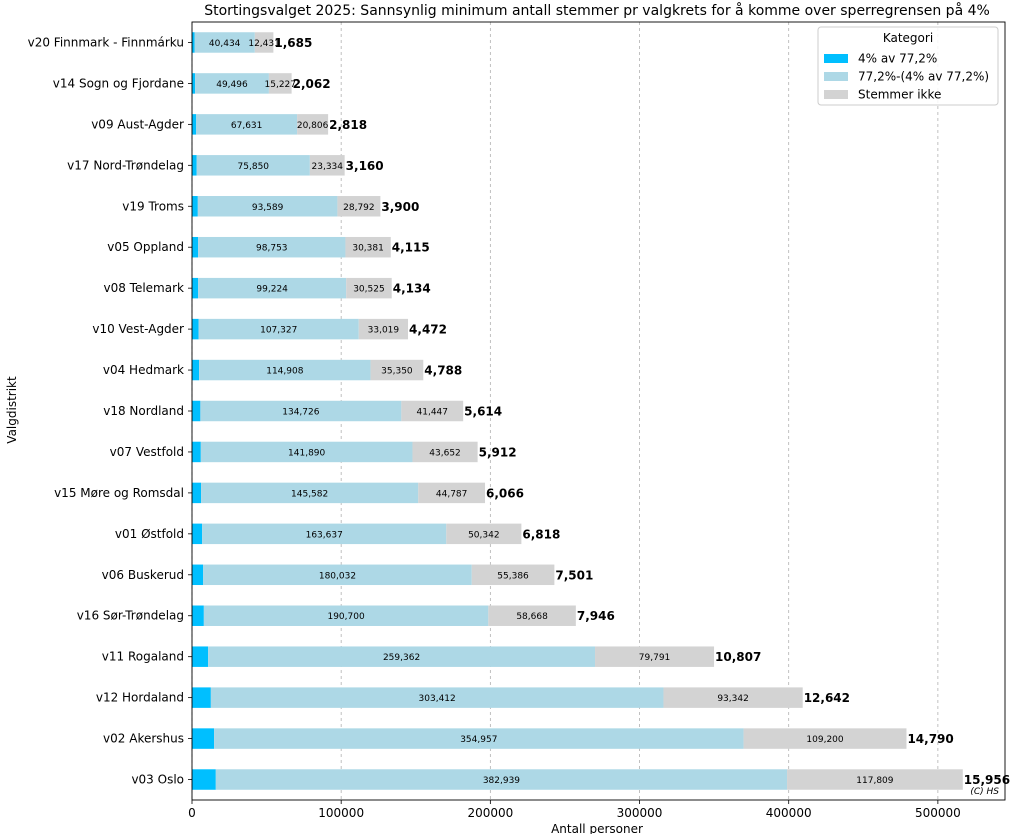 The height and width of the screenshot is (834, 1024). What do you see at coordinates (789, 813) in the screenshot?
I see `x-tick-label: 400000` at bounding box center [789, 813].